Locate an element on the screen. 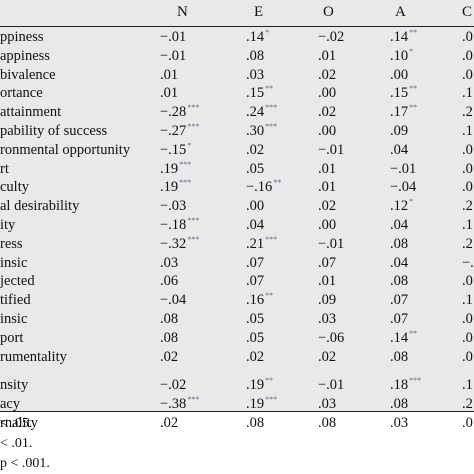  table-cell: .01 is located at coordinates (169, 93).